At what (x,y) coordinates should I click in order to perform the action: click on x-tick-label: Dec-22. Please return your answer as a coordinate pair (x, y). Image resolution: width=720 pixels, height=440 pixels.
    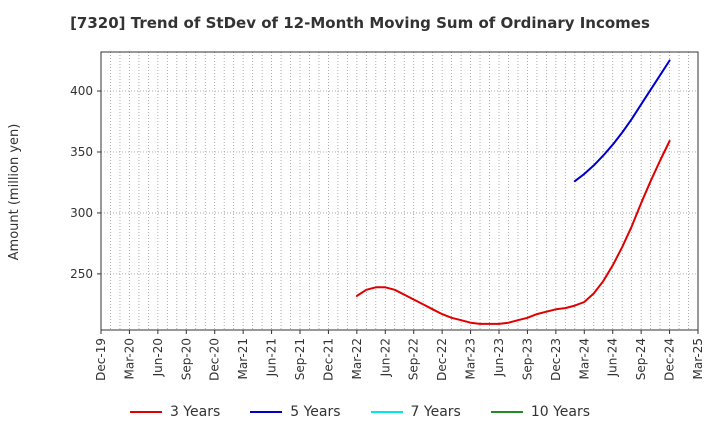
    Looking at the image, I should click on (442, 359).